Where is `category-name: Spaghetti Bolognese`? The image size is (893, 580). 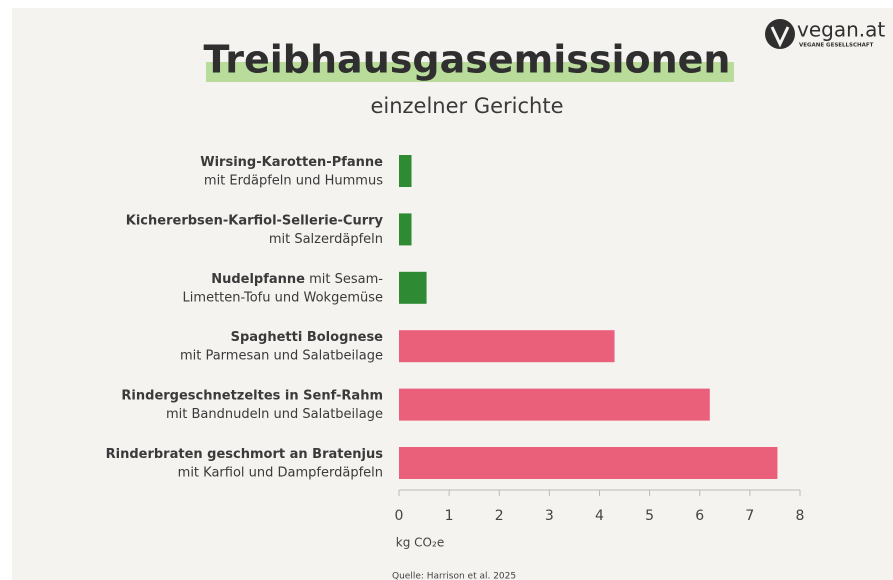
category-name: Spaghetti Bolognese is located at coordinates (307, 337).